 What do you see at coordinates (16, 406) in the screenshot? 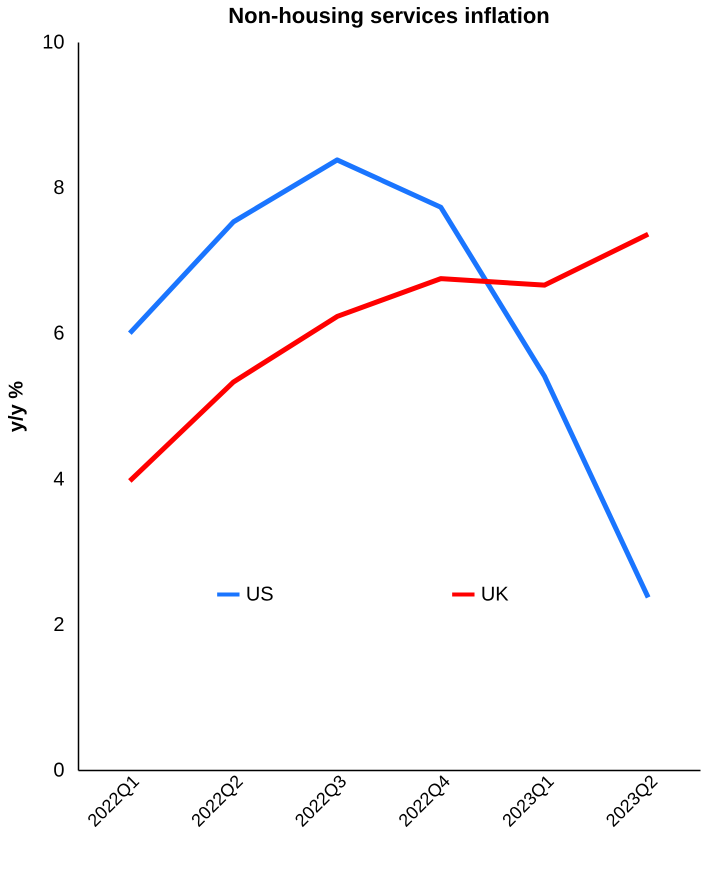
I see `y-axis-title: y/y %` at bounding box center [16, 406].